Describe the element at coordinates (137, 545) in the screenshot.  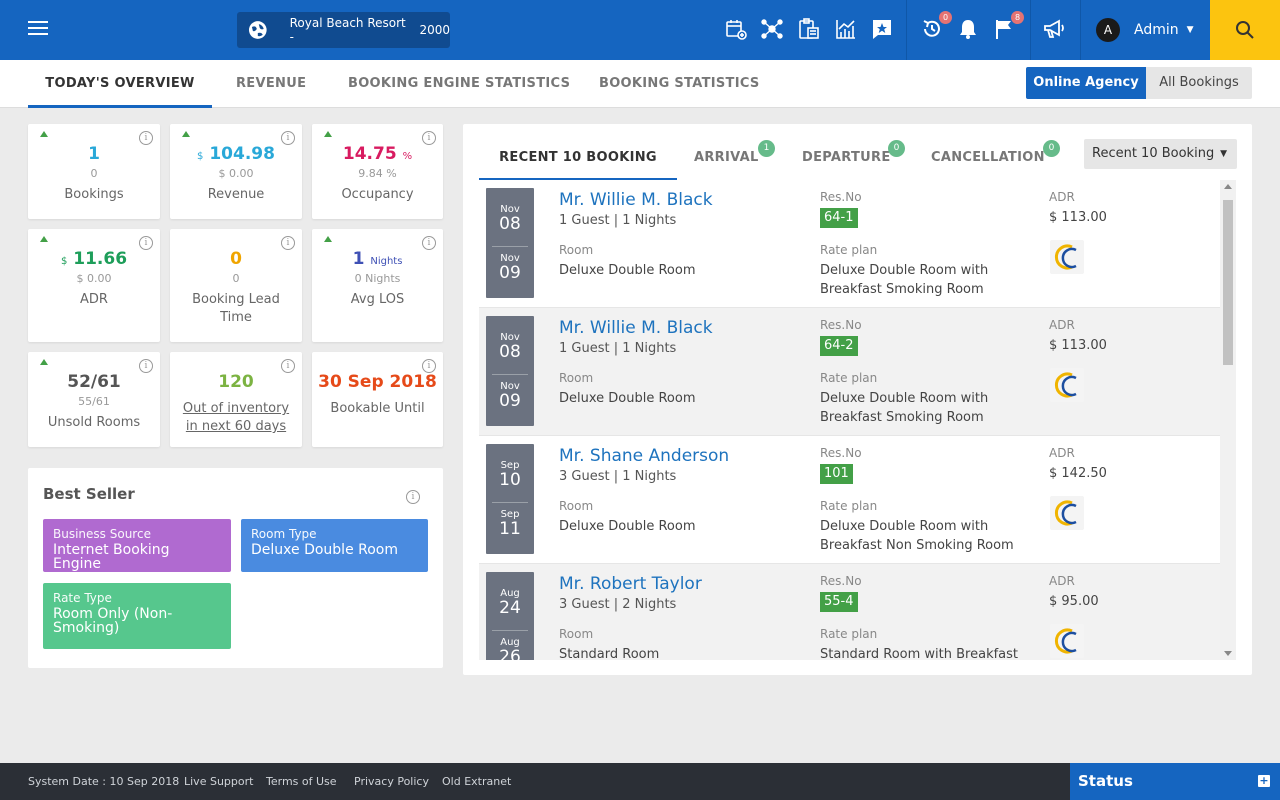
I see `best-seller-tile: Business Source Internet Booking Engine` at that location.